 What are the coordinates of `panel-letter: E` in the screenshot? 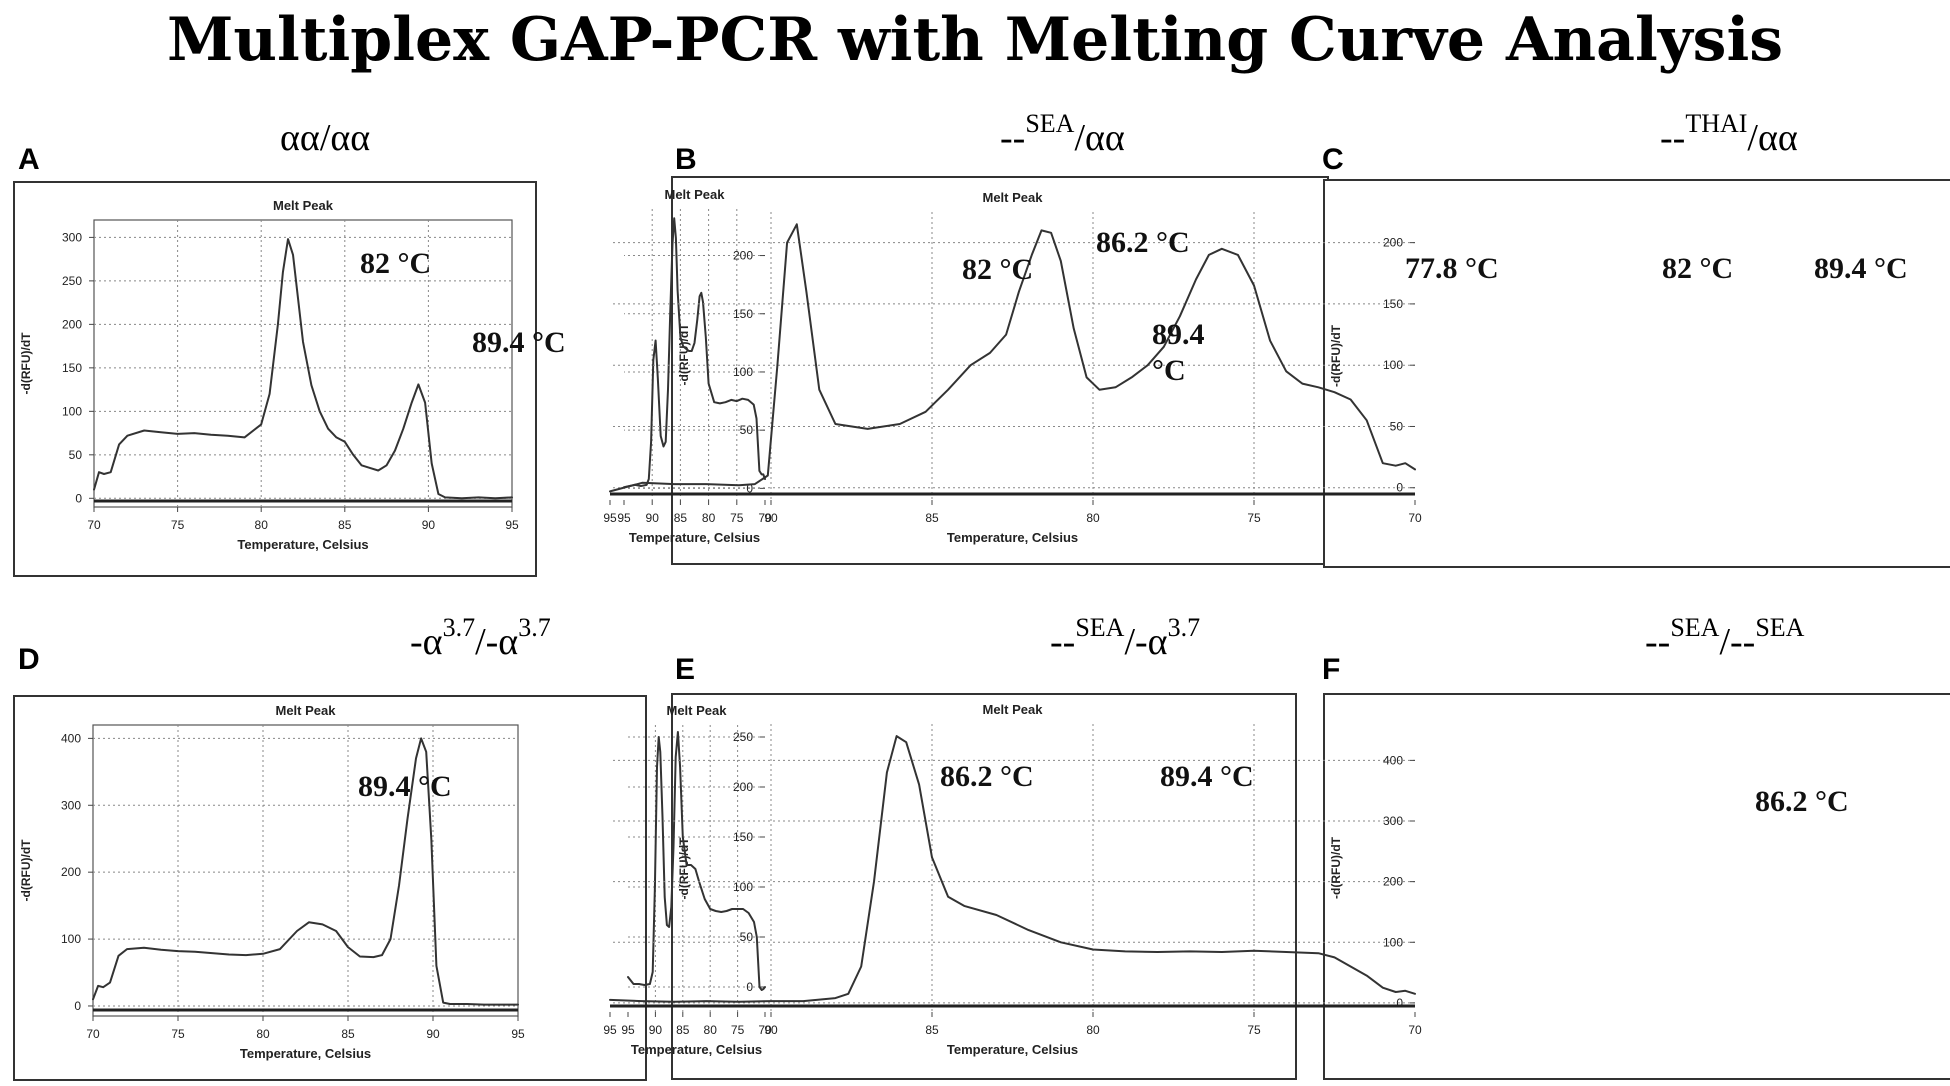 It's located at (685, 669).